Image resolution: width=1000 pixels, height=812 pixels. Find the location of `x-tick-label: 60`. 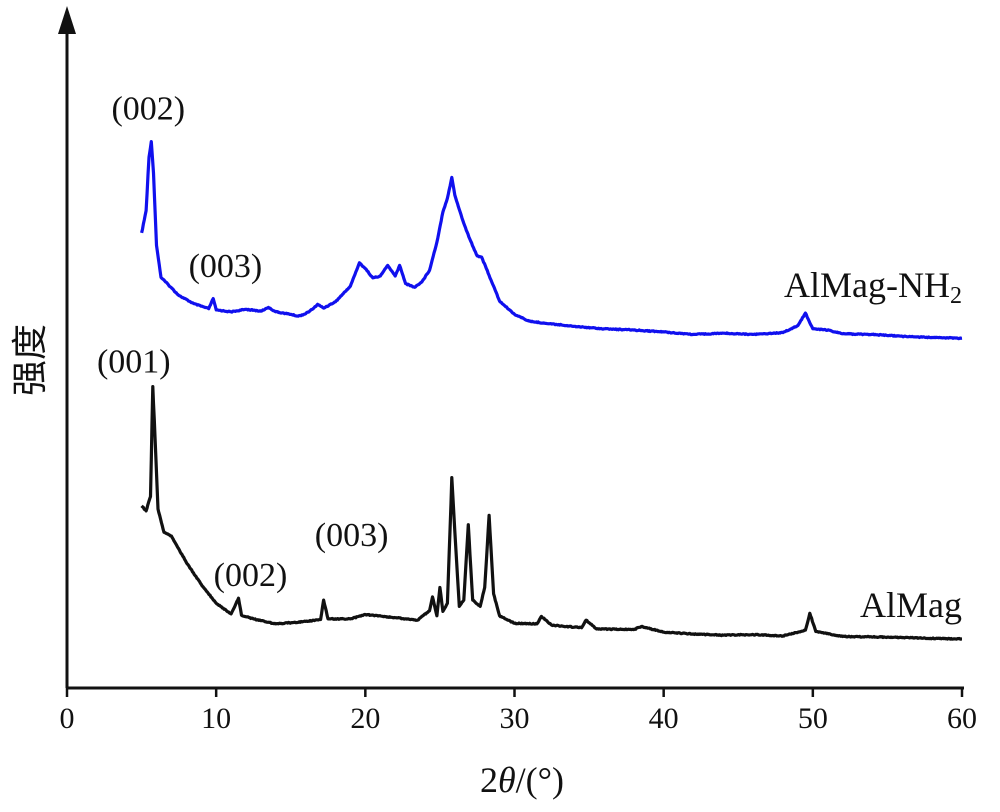

x-tick-label: 60 is located at coordinates (962, 718).